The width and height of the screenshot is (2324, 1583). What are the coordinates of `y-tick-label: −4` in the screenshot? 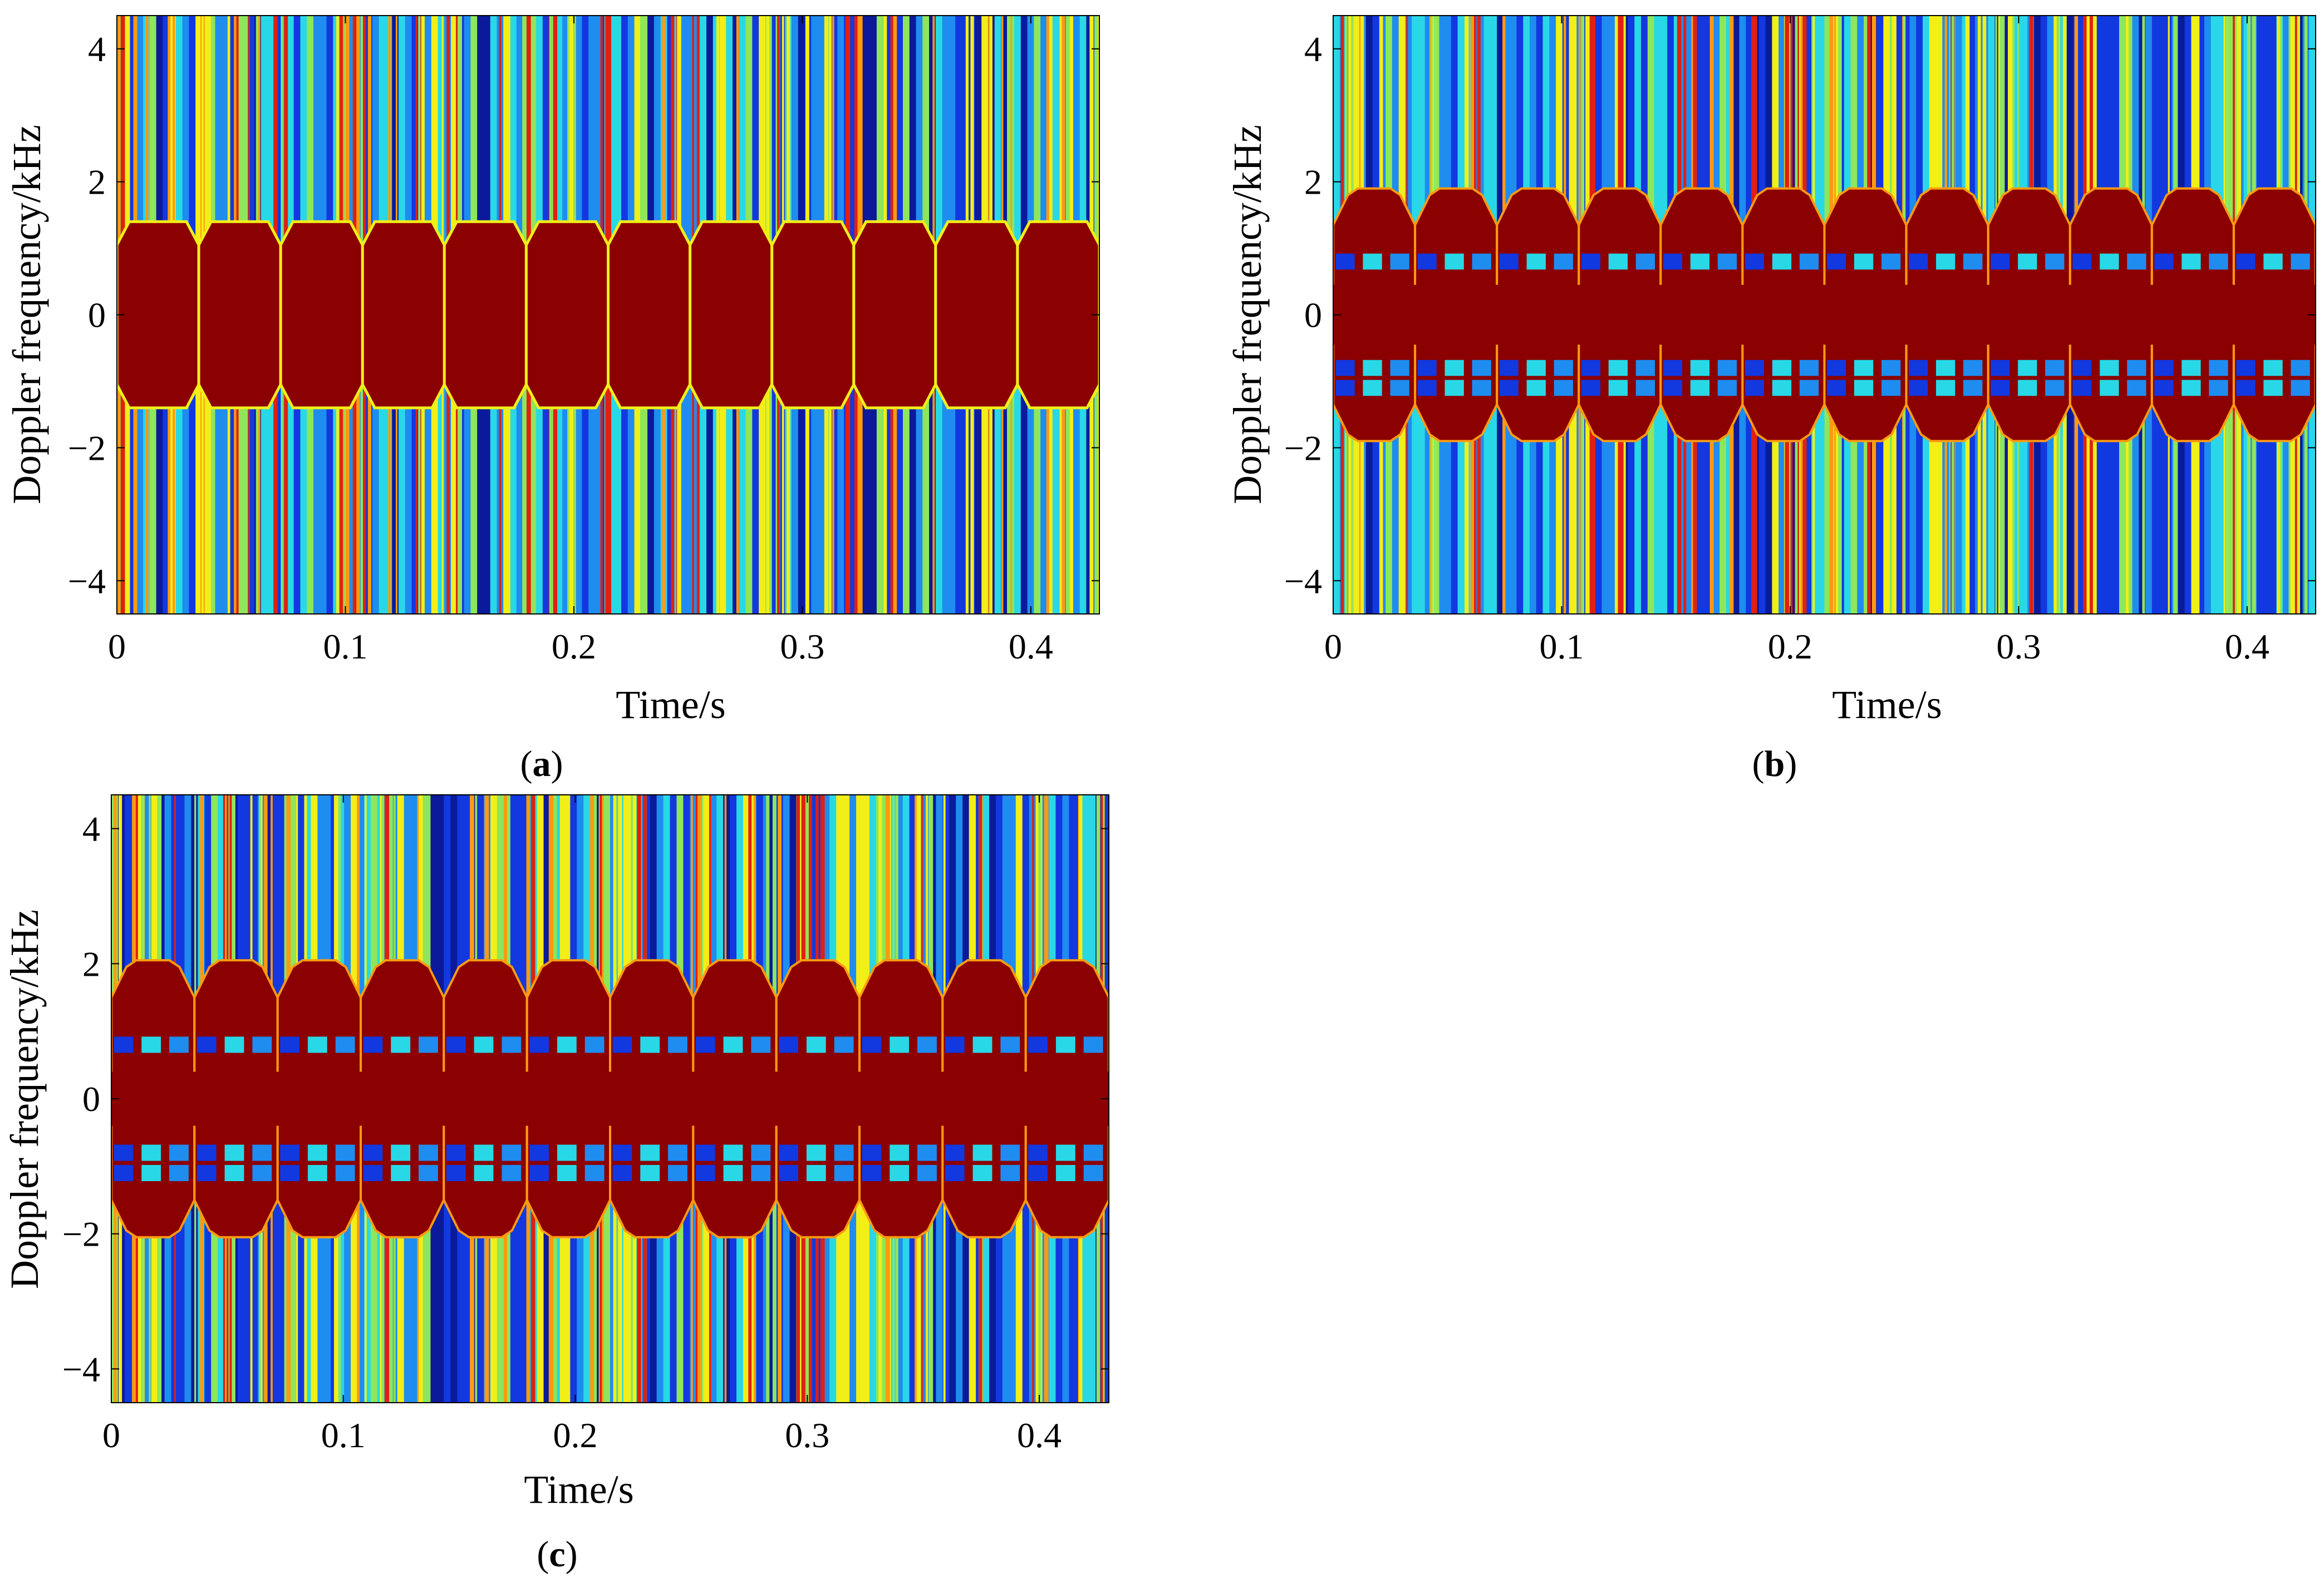 It's located at (1303, 581).